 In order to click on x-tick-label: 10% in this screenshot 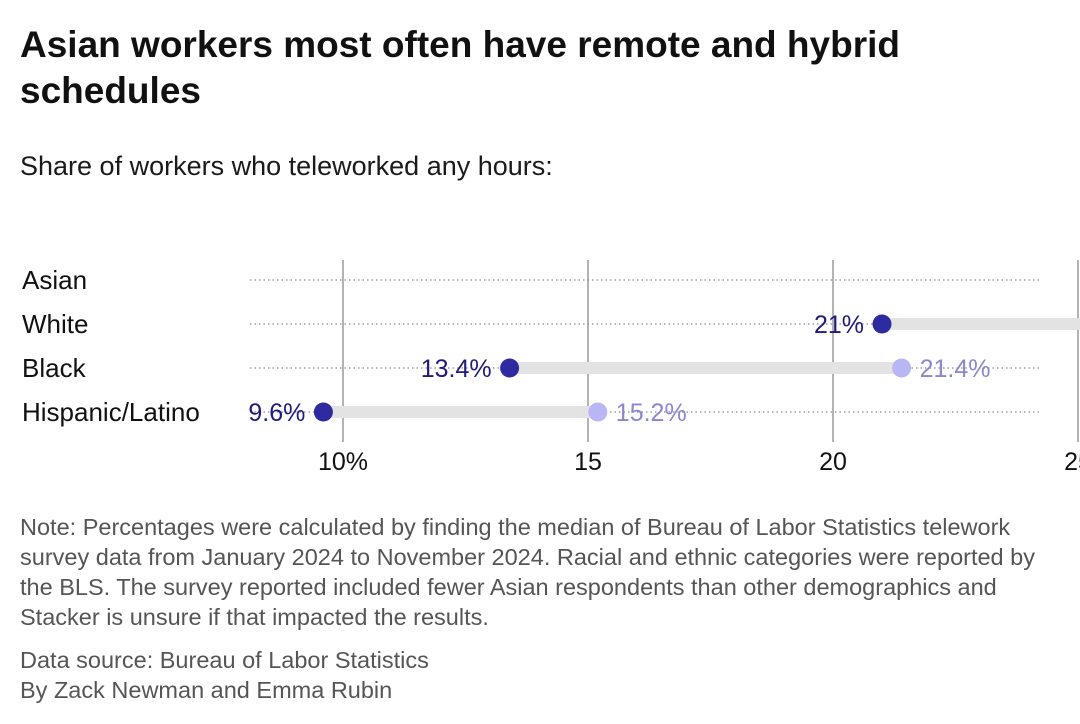, I will do `click(343, 462)`.